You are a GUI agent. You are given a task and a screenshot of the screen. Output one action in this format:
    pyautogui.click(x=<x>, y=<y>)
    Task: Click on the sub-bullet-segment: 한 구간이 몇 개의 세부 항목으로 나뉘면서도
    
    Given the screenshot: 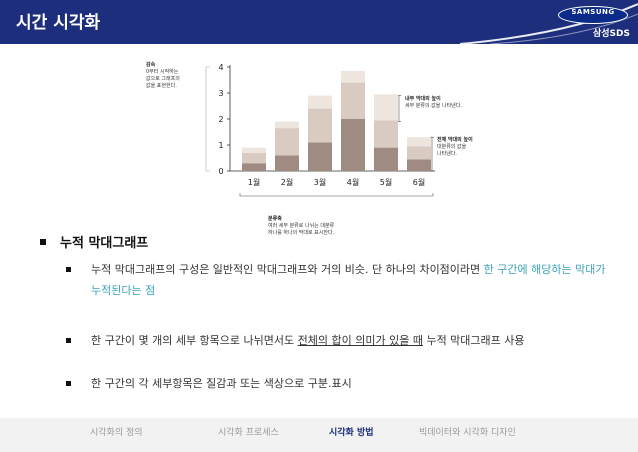 What is the action you would take?
    pyautogui.click(x=194, y=340)
    